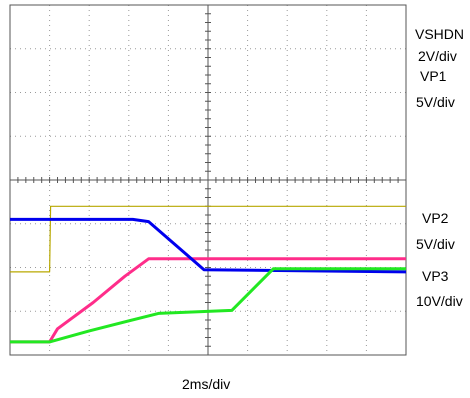 This screenshot has width=470, height=398. I want to click on trace-vshdn, so click(208, 239).